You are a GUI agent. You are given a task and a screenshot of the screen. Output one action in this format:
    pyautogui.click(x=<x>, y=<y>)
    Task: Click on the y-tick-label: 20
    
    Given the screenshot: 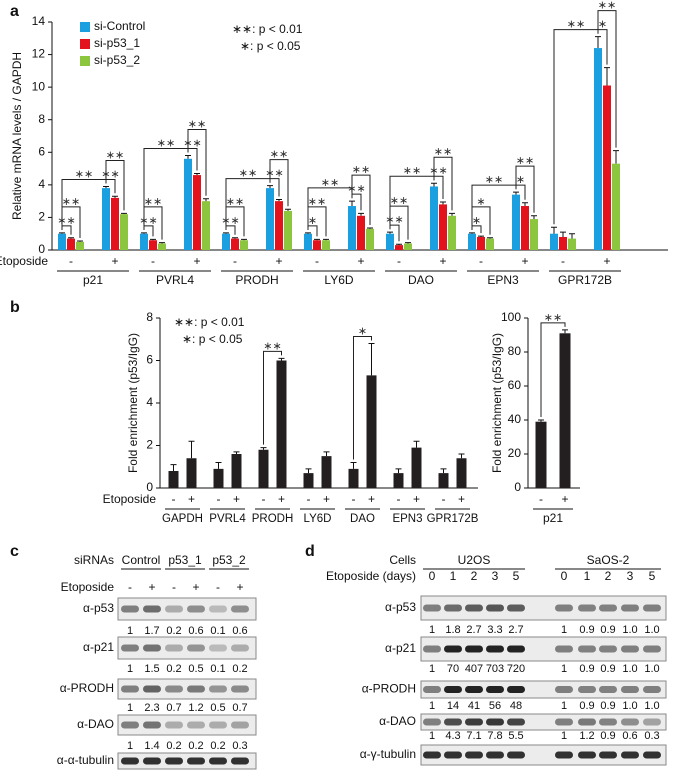 What is the action you would take?
    pyautogui.click(x=515, y=453)
    